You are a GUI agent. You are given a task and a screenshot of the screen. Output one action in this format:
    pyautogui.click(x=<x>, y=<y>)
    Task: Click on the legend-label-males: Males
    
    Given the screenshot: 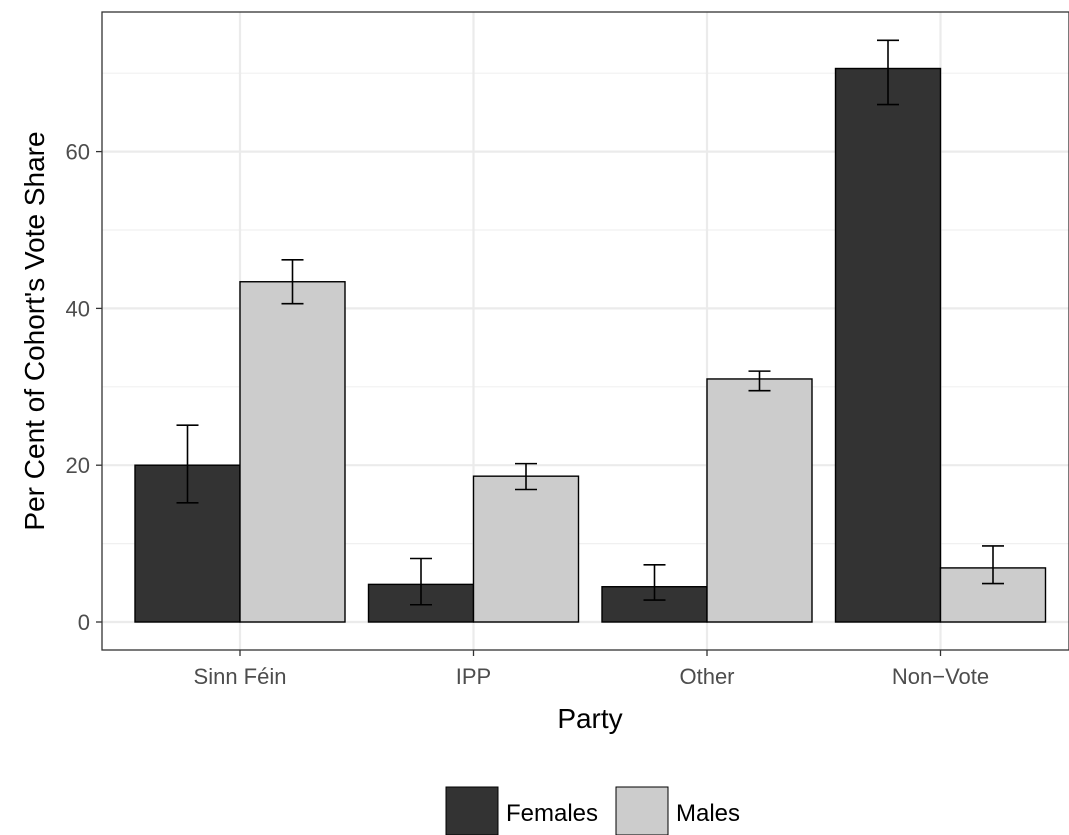 What is the action you would take?
    pyautogui.click(x=708, y=813)
    